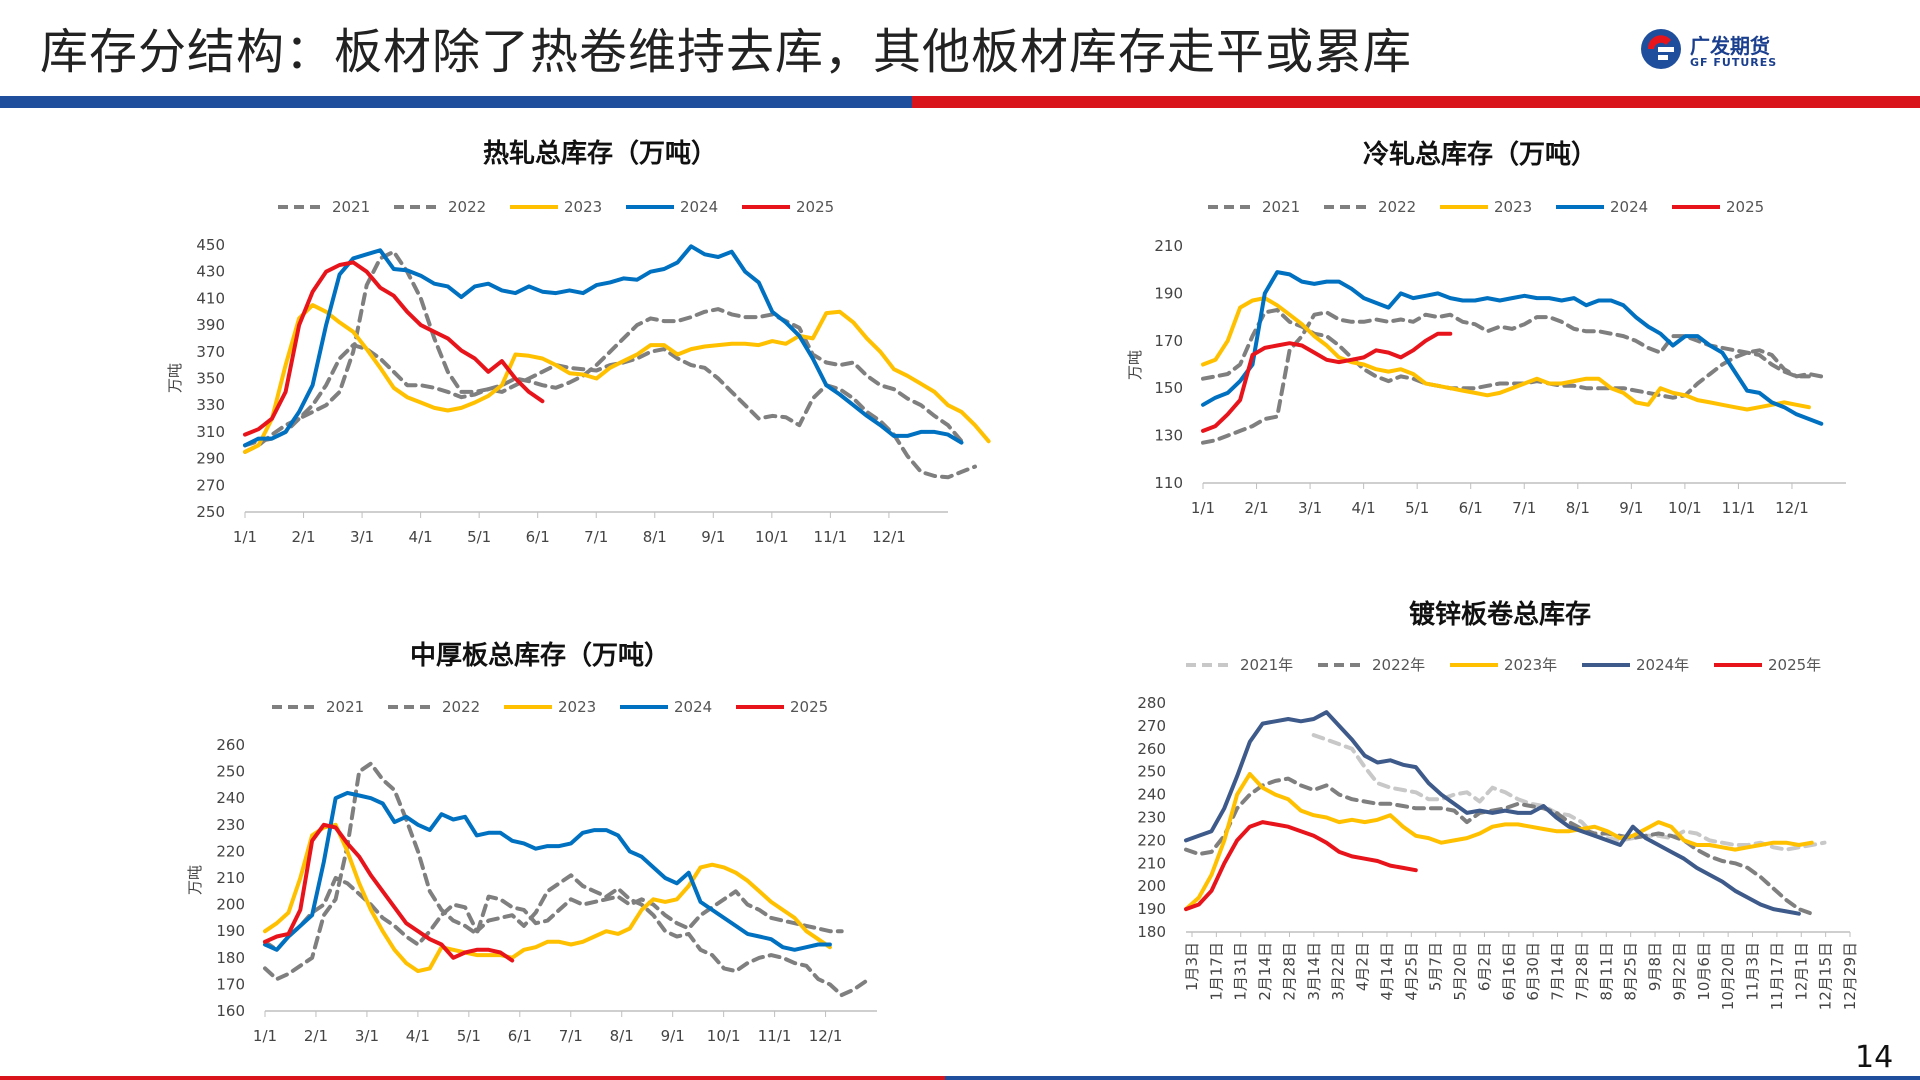  What do you see at coordinates (418, 1036) in the screenshot?
I see `x-tick-label: 4/1` at bounding box center [418, 1036].